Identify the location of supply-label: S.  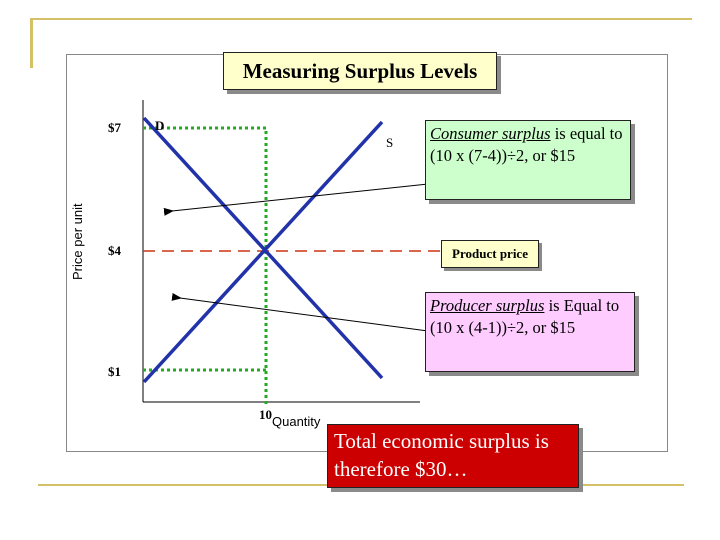
(390, 142).